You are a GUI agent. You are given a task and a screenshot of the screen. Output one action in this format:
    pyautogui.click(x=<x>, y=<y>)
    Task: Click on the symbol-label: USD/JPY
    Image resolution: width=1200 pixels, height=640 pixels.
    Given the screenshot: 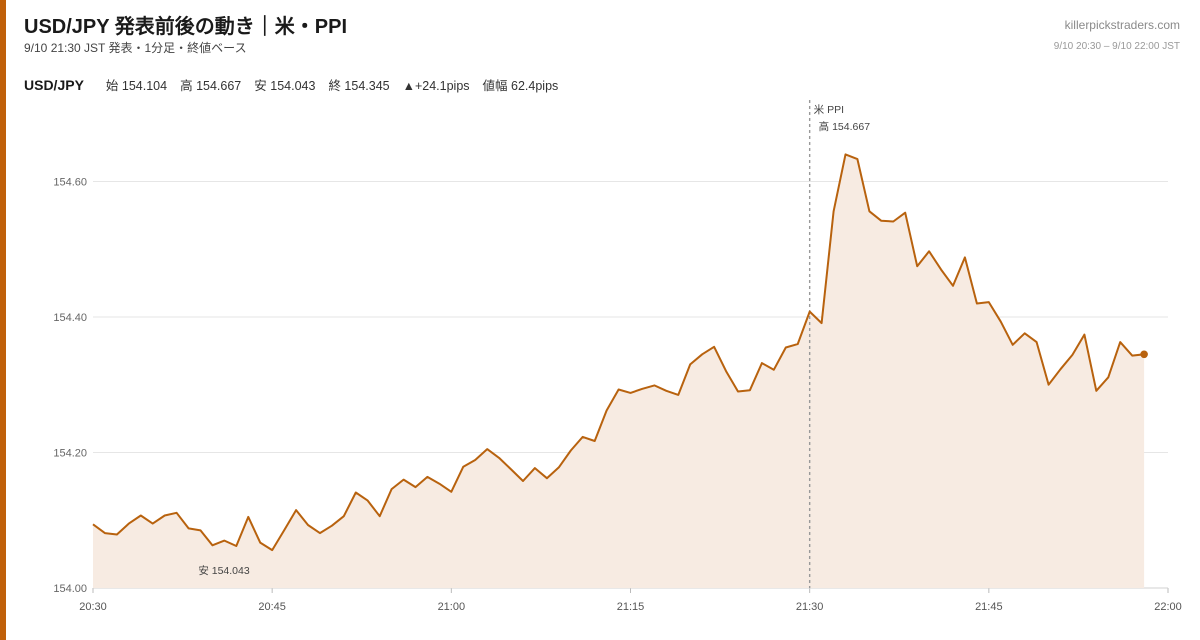 What is the action you would take?
    pyautogui.click(x=54, y=85)
    